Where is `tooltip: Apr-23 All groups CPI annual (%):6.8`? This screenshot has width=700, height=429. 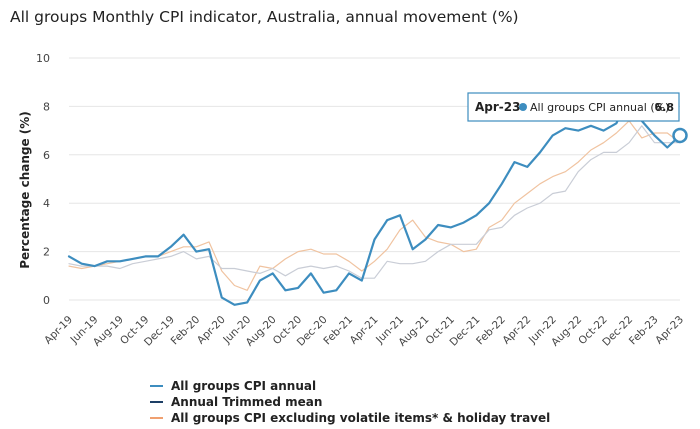 tooltip: Apr-23 All groups CPI annual (%):6.8 is located at coordinates (573, 107).